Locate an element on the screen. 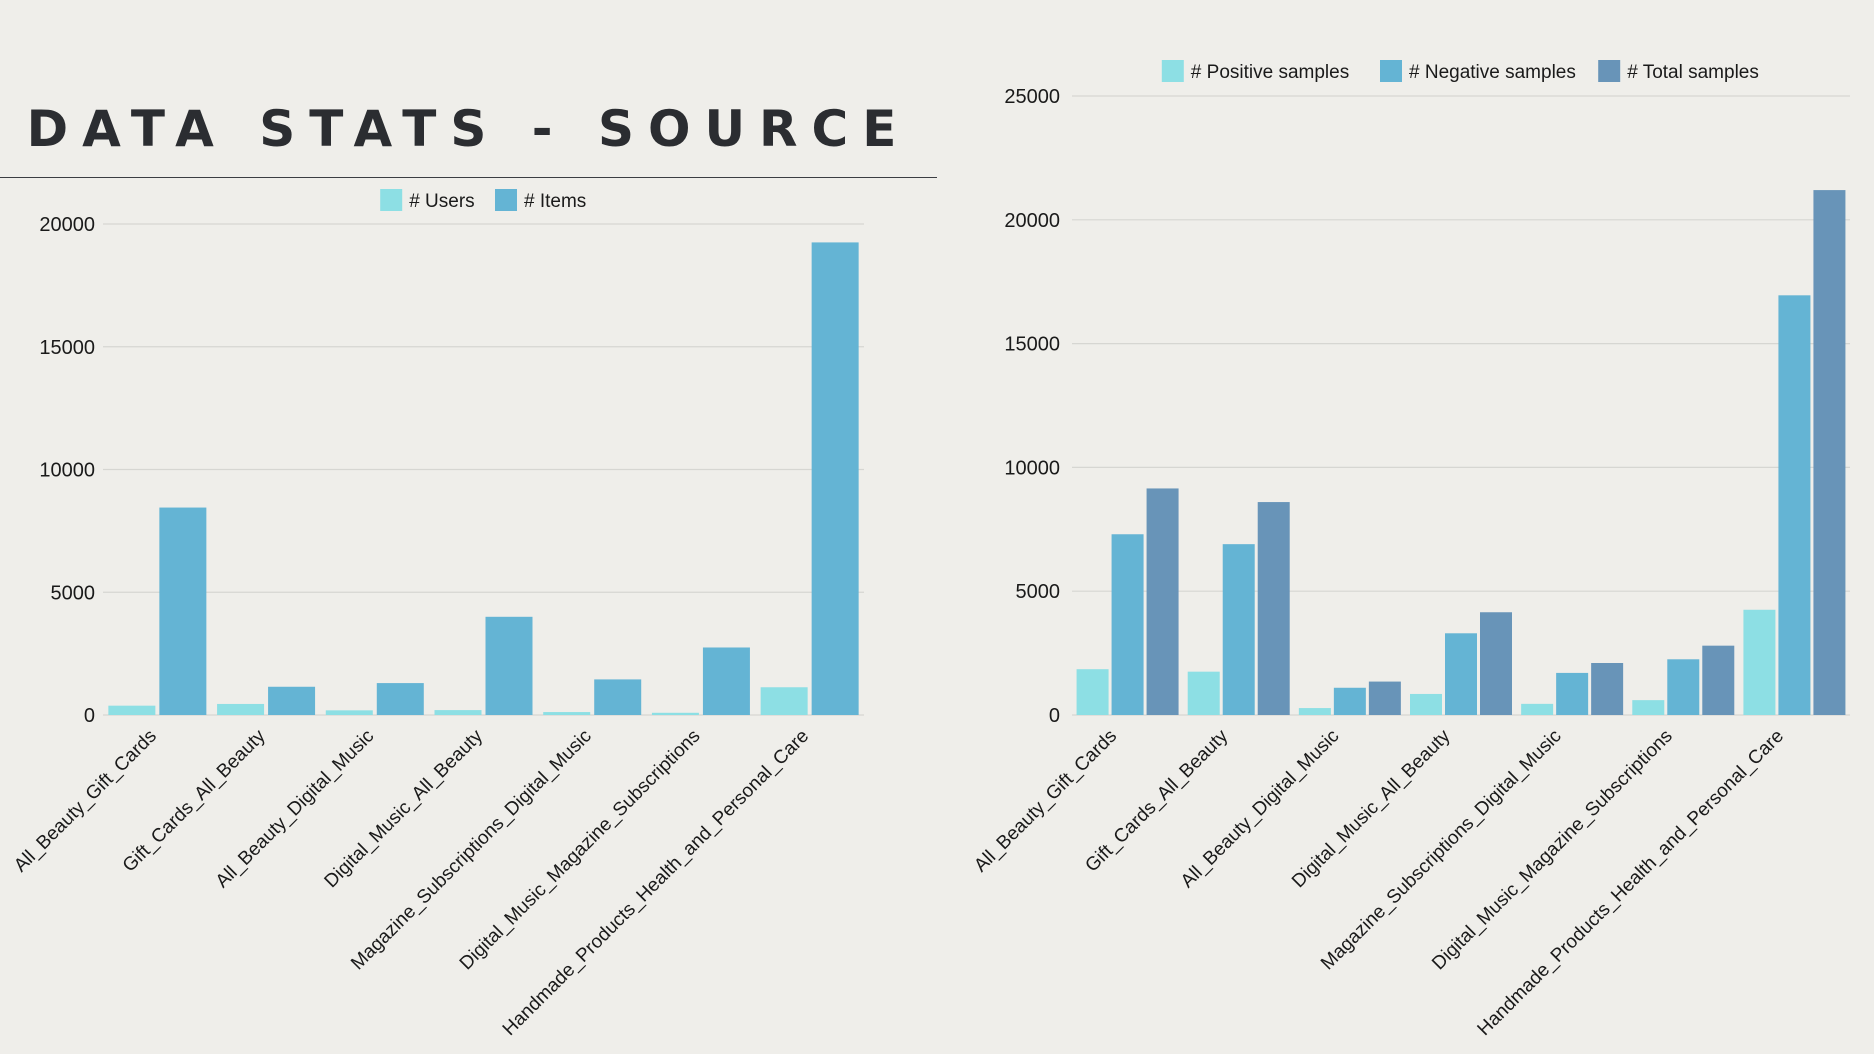 The width and height of the screenshot is (1874, 1054). legend-label: # Positive samples is located at coordinates (1270, 72).